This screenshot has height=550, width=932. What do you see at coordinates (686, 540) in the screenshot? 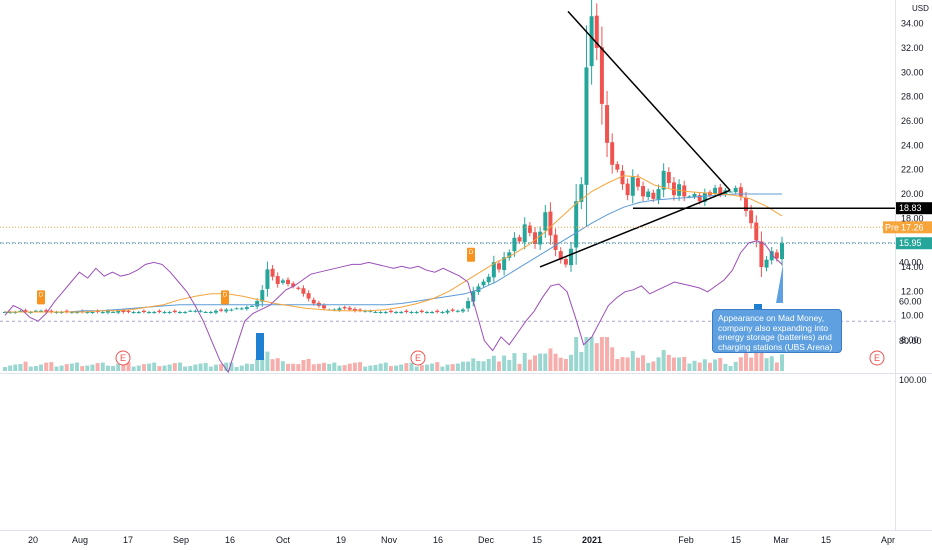
I see `time-tick-label: Feb` at bounding box center [686, 540].